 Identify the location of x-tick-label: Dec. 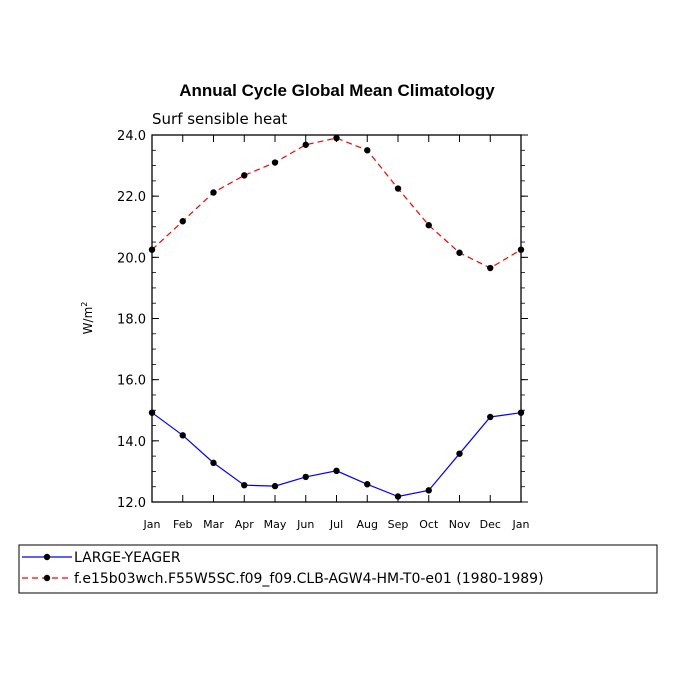
(490, 524).